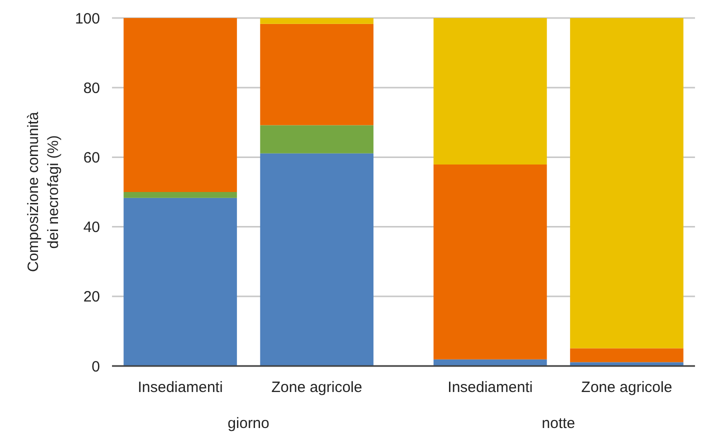 The width and height of the screenshot is (703, 438). What do you see at coordinates (43, 191) in the screenshot?
I see `y-axis-title: Composizione comunità dei necrofagi (%)` at bounding box center [43, 191].